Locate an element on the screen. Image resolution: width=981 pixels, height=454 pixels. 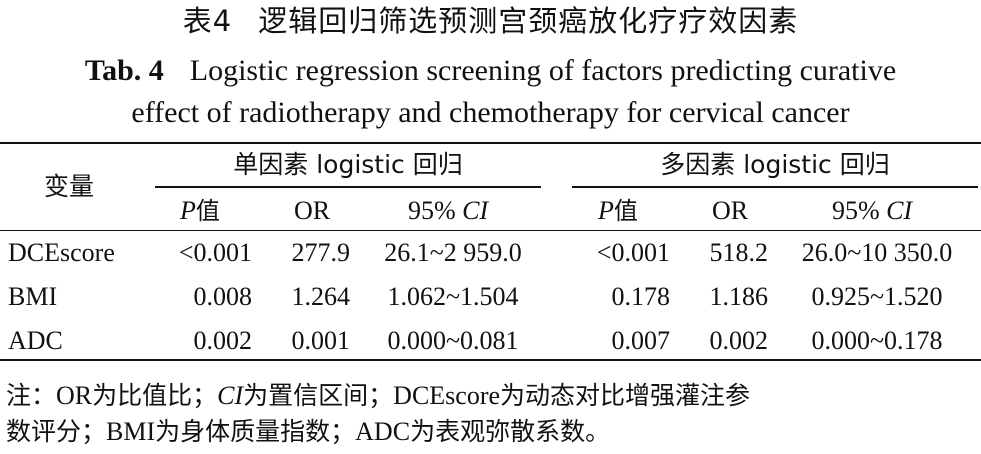
footnote-line1: 注：OR为比值比；CI为置信区间；DCEscore为动态对比增强灌注参 is located at coordinates (491, 396).